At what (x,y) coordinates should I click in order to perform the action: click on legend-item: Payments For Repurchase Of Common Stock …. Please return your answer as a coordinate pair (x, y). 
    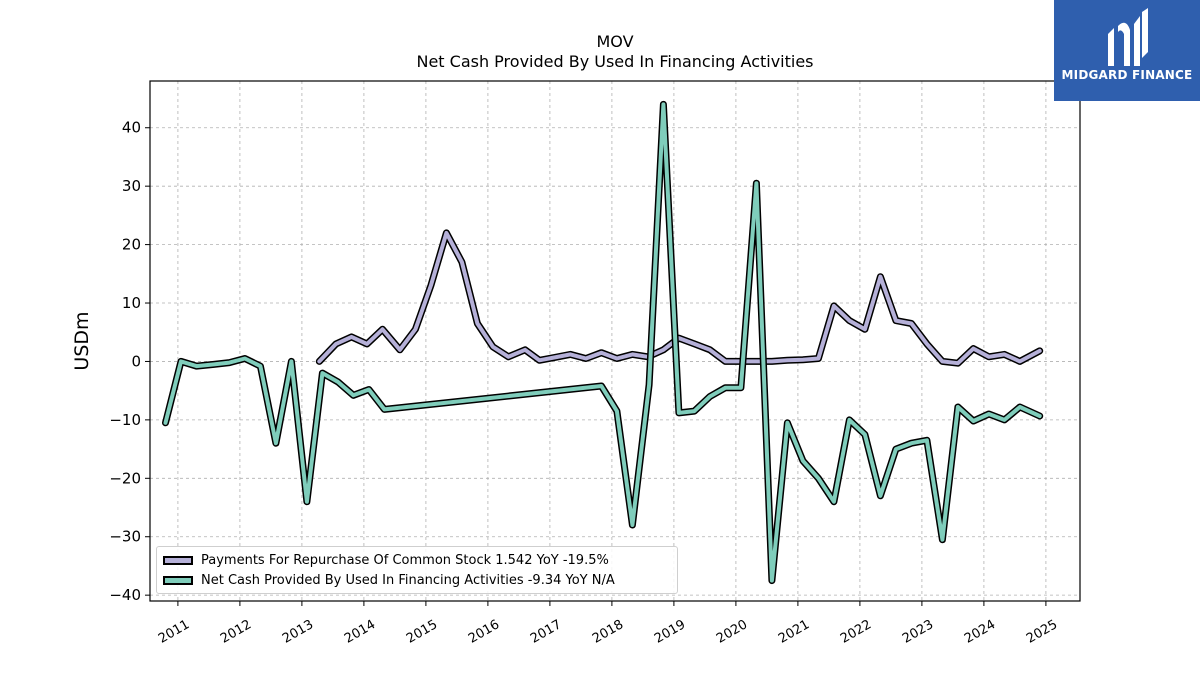
    Looking at the image, I should click on (386, 560).